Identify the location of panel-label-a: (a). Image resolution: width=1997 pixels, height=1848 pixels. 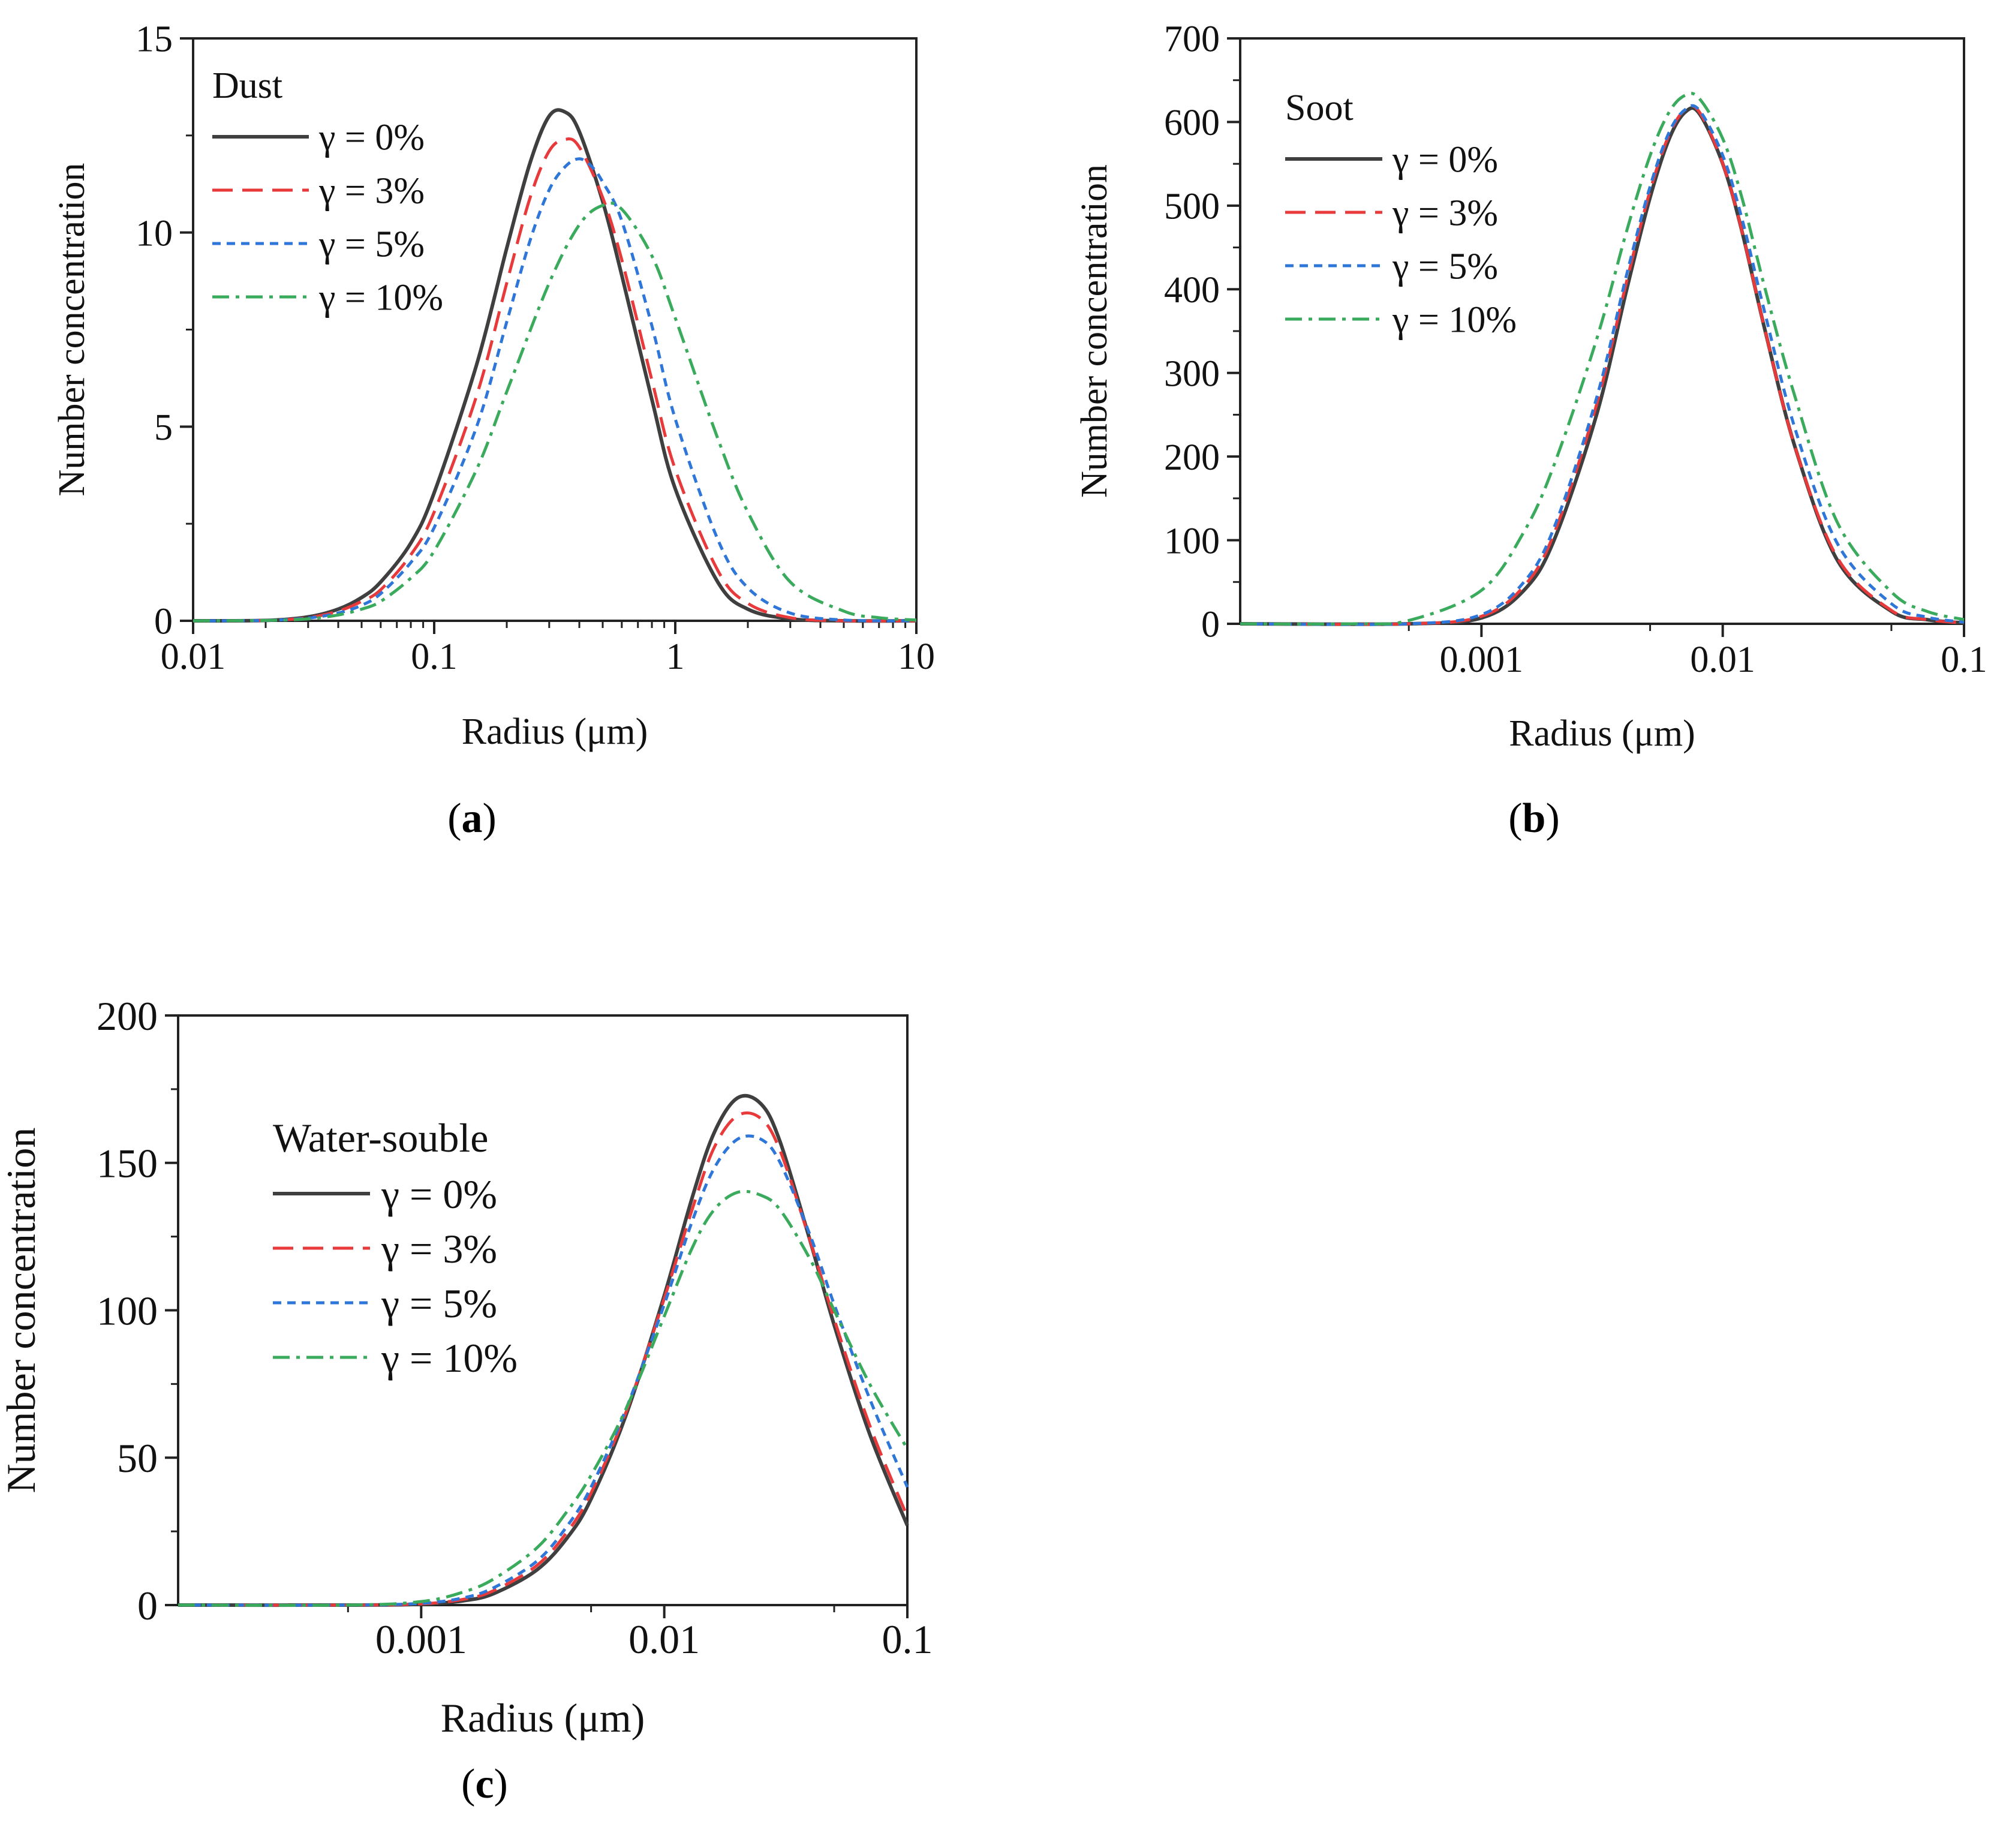
(472, 818).